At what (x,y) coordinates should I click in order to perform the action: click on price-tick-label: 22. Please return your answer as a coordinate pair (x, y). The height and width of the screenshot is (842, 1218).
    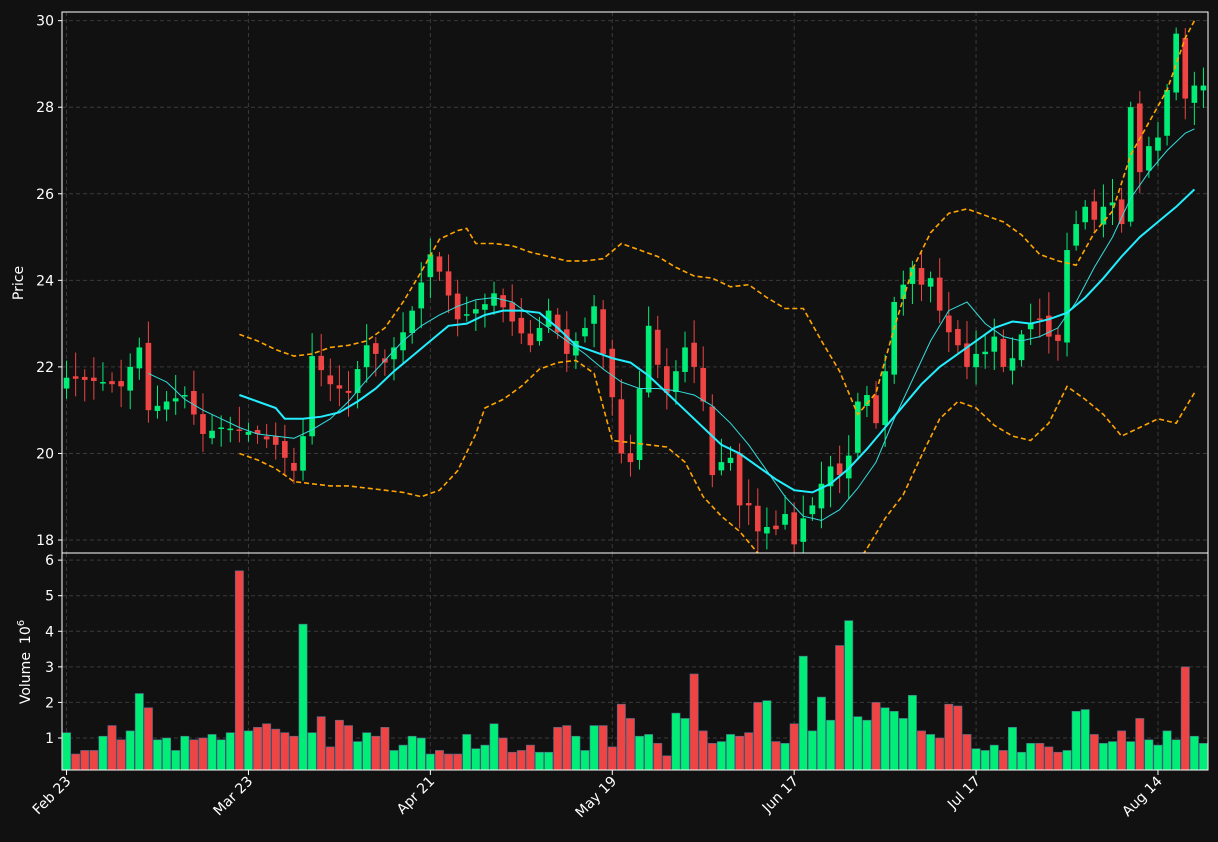
    Looking at the image, I should click on (45, 368).